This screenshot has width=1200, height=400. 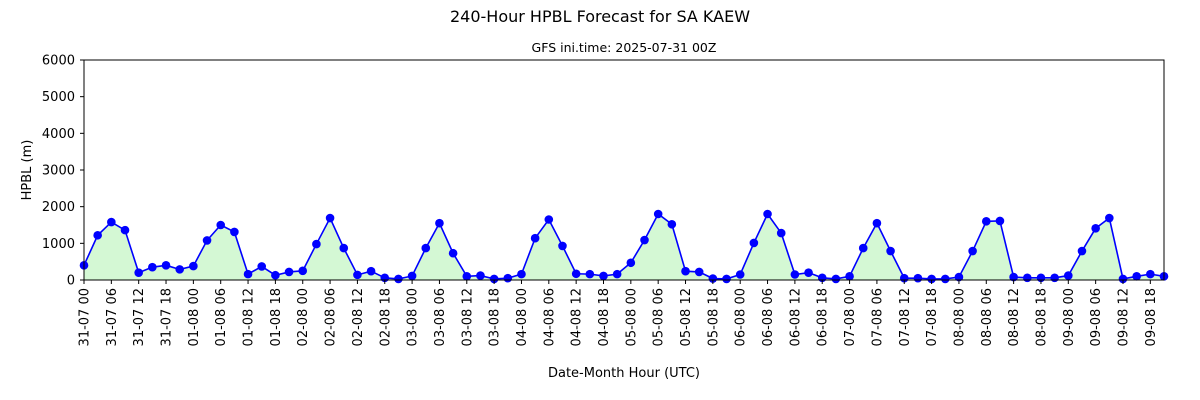 I want to click on x-tick-label: 03-08 00, so click(x=413, y=317).